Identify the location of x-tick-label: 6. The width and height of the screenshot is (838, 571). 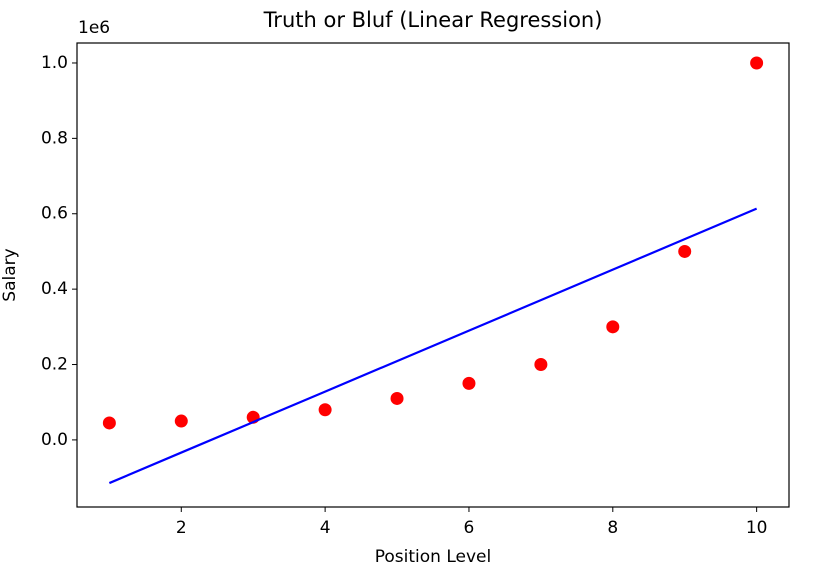
(469, 528).